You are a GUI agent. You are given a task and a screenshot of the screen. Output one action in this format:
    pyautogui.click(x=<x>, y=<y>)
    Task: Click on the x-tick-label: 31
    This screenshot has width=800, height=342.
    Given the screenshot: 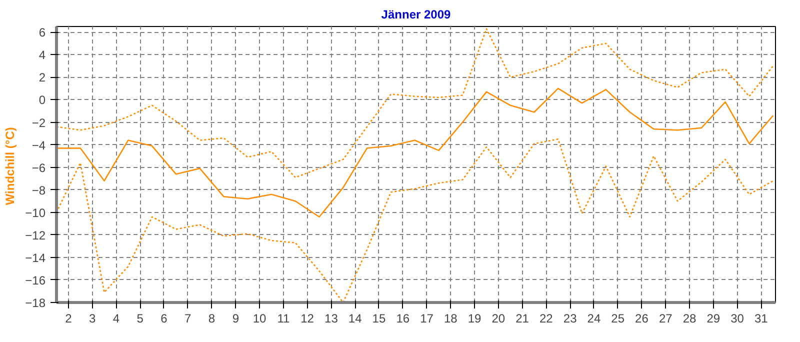 What is the action you would take?
    pyautogui.click(x=761, y=319)
    